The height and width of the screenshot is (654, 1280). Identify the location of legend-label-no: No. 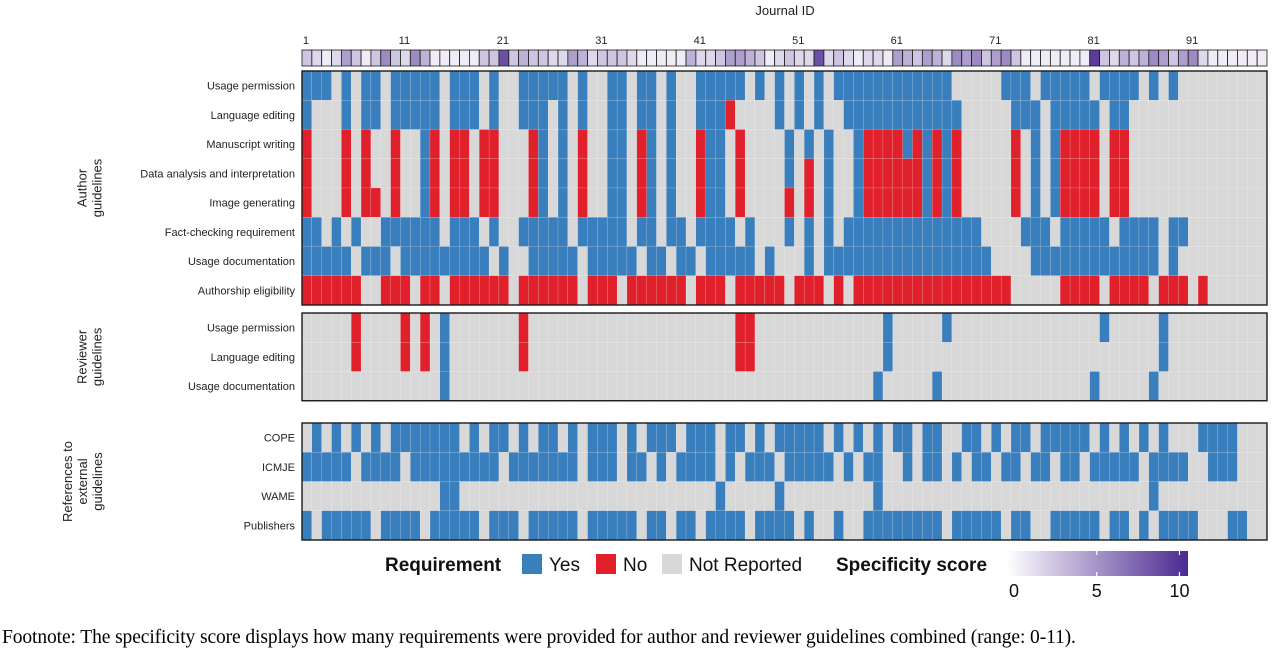
(635, 565).